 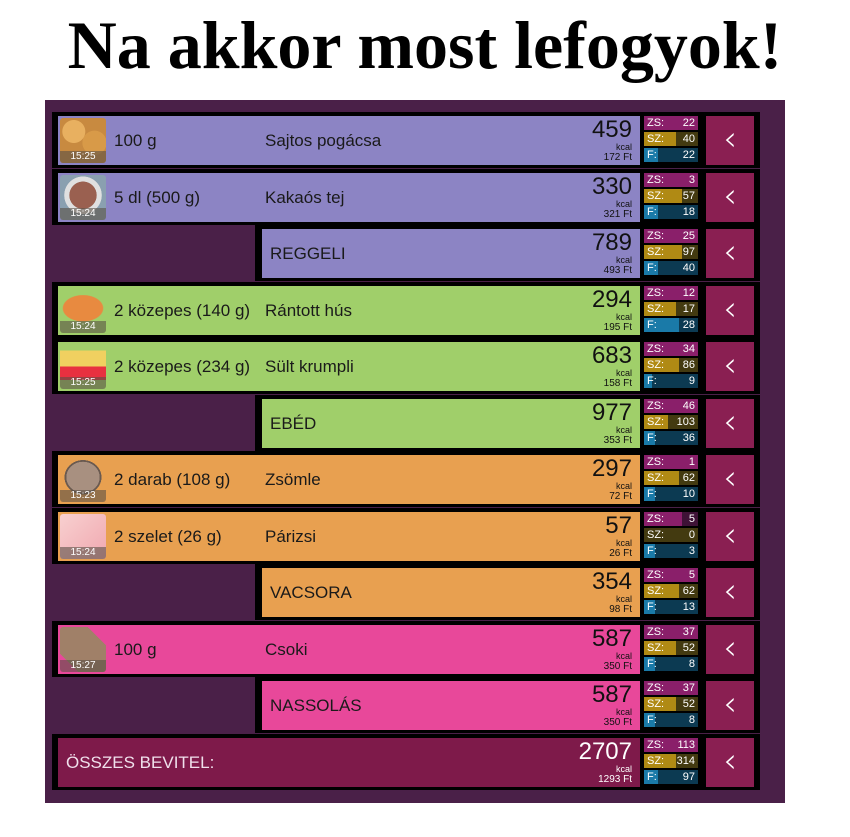 I want to click on meal-name: NASSOLÁS, so click(x=316, y=705).